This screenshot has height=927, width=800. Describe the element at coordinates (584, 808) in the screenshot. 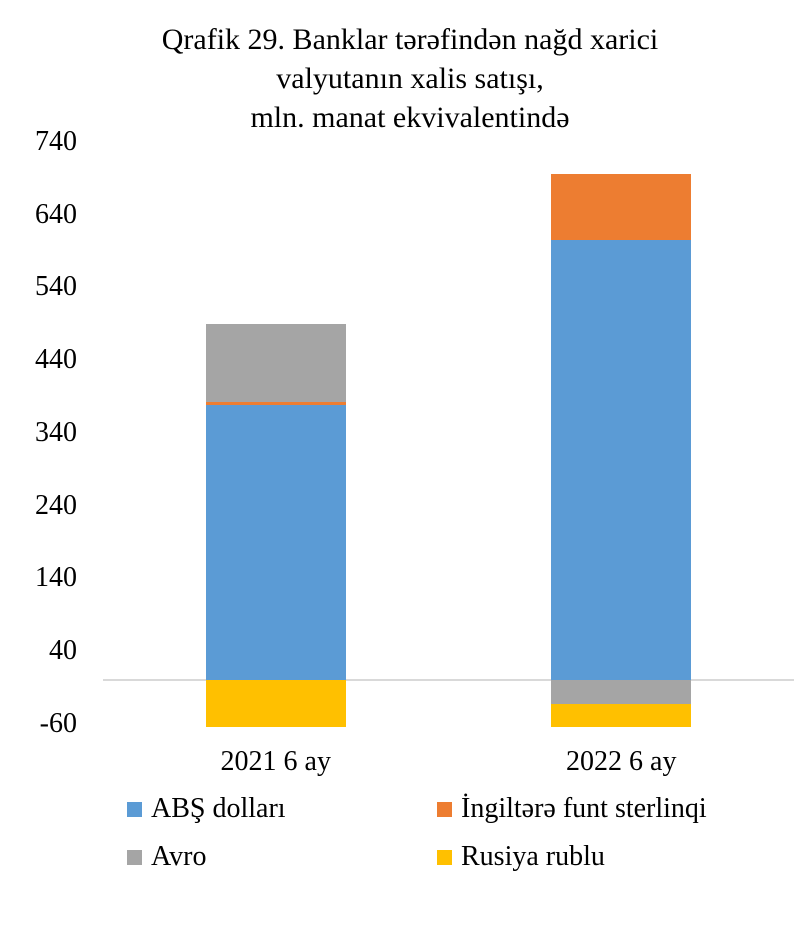

I see `legend-label: İngiltərə funt sterlinqi` at that location.